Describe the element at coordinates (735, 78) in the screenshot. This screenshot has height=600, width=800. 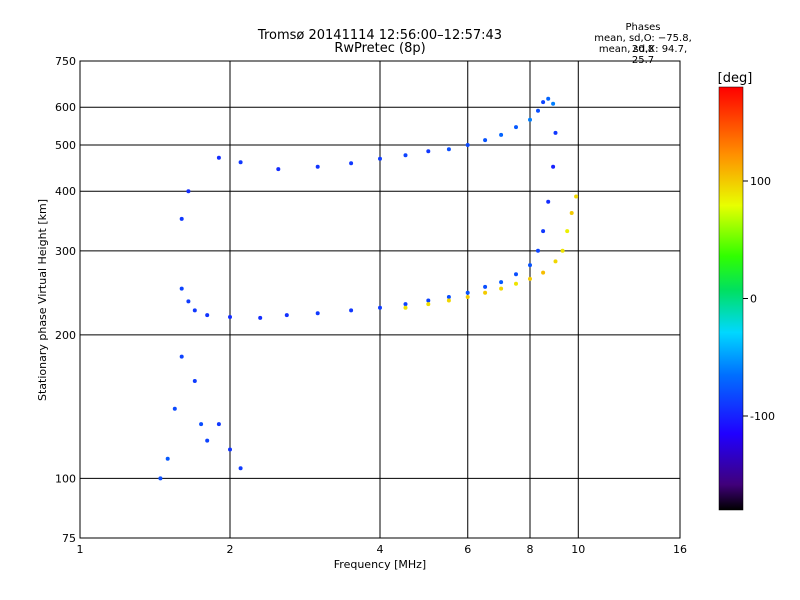
I see `colorbar-label: [deg]` at that location.